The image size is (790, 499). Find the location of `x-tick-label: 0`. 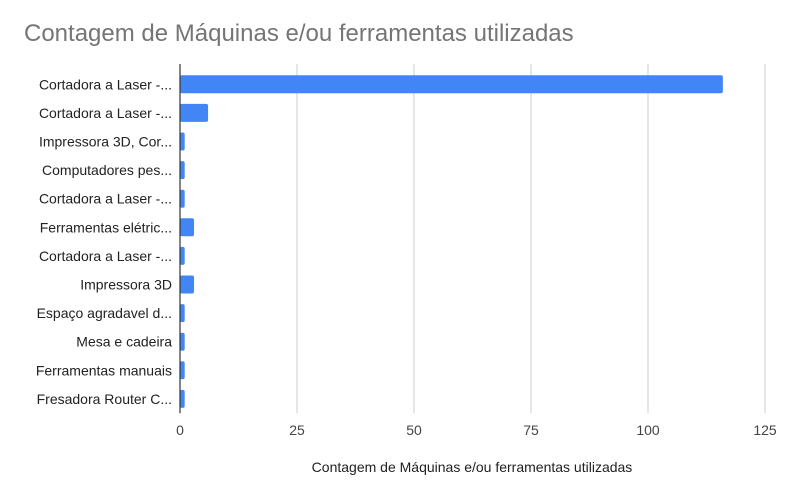

x-tick-label: 0 is located at coordinates (180, 430).